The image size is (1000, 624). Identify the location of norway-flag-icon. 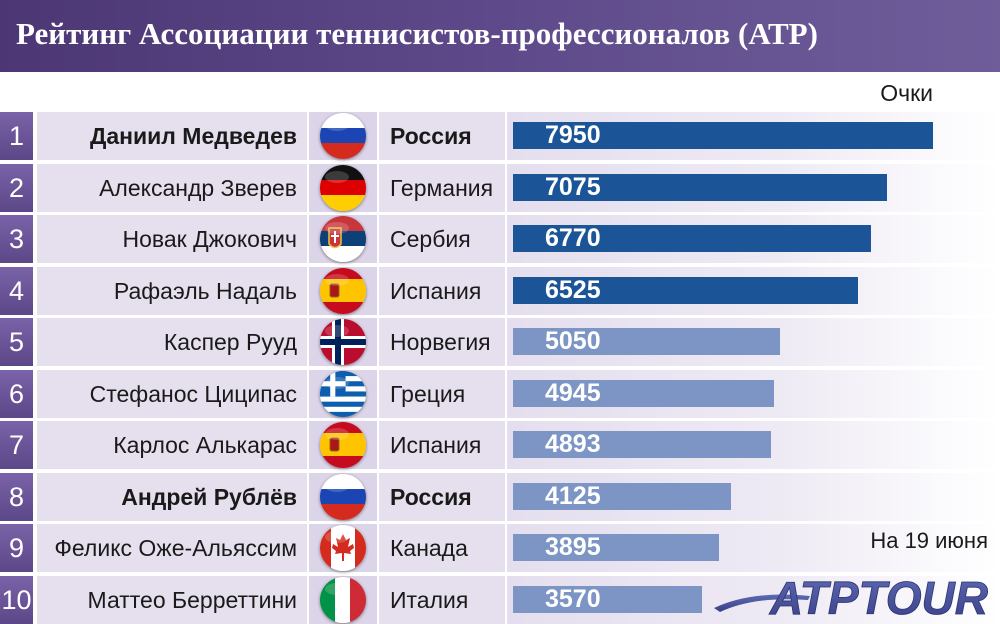
(343, 342).